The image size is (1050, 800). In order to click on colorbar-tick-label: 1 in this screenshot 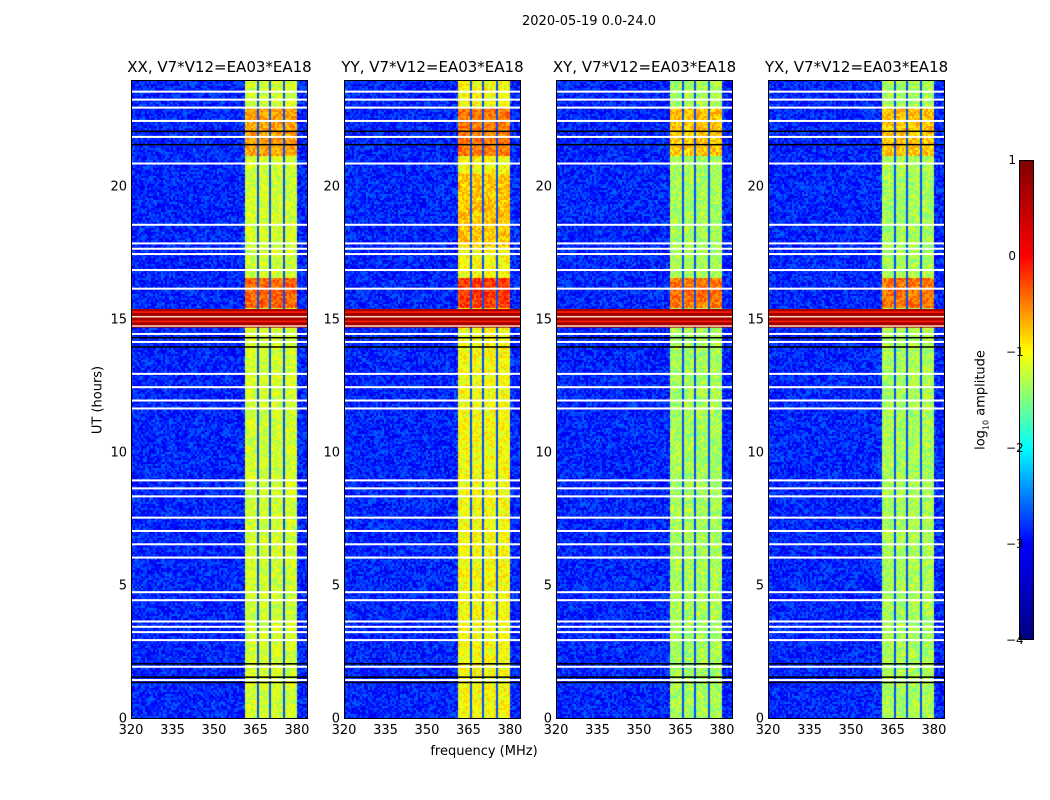, I will do `click(1012, 160)`.